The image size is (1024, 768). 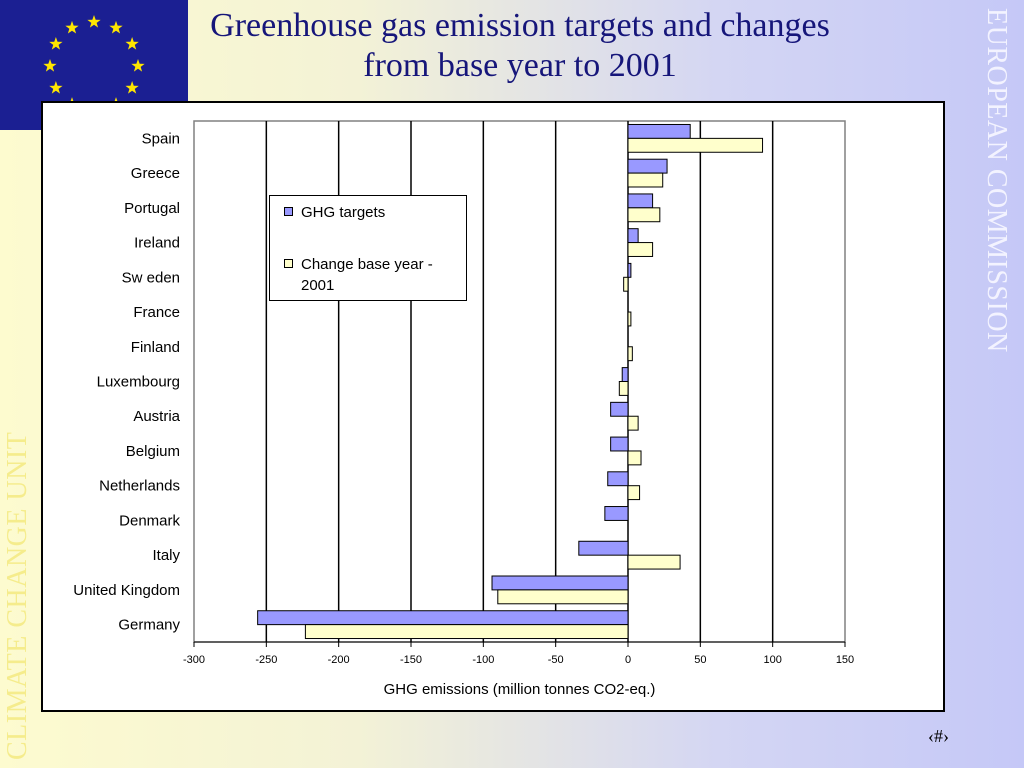 I want to click on x-tick-label: 150, so click(x=845, y=660).